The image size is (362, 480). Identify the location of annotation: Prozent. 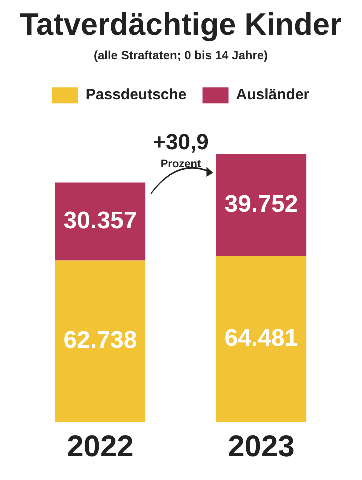
(181, 164).